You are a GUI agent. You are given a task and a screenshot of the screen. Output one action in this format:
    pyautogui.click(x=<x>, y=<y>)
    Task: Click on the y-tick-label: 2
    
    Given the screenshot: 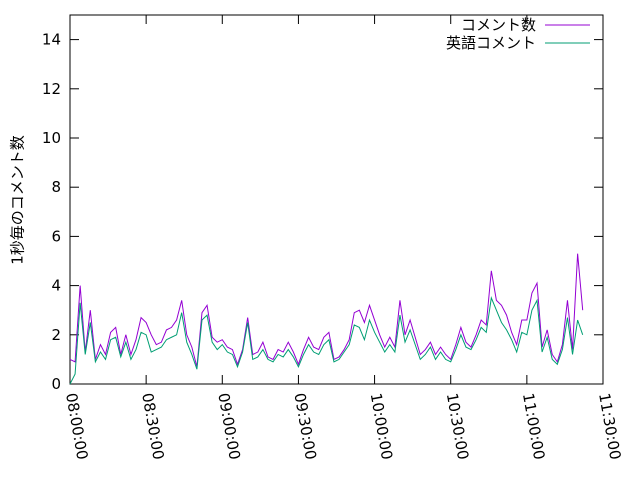 What is the action you would take?
    pyautogui.click(x=56, y=335)
    